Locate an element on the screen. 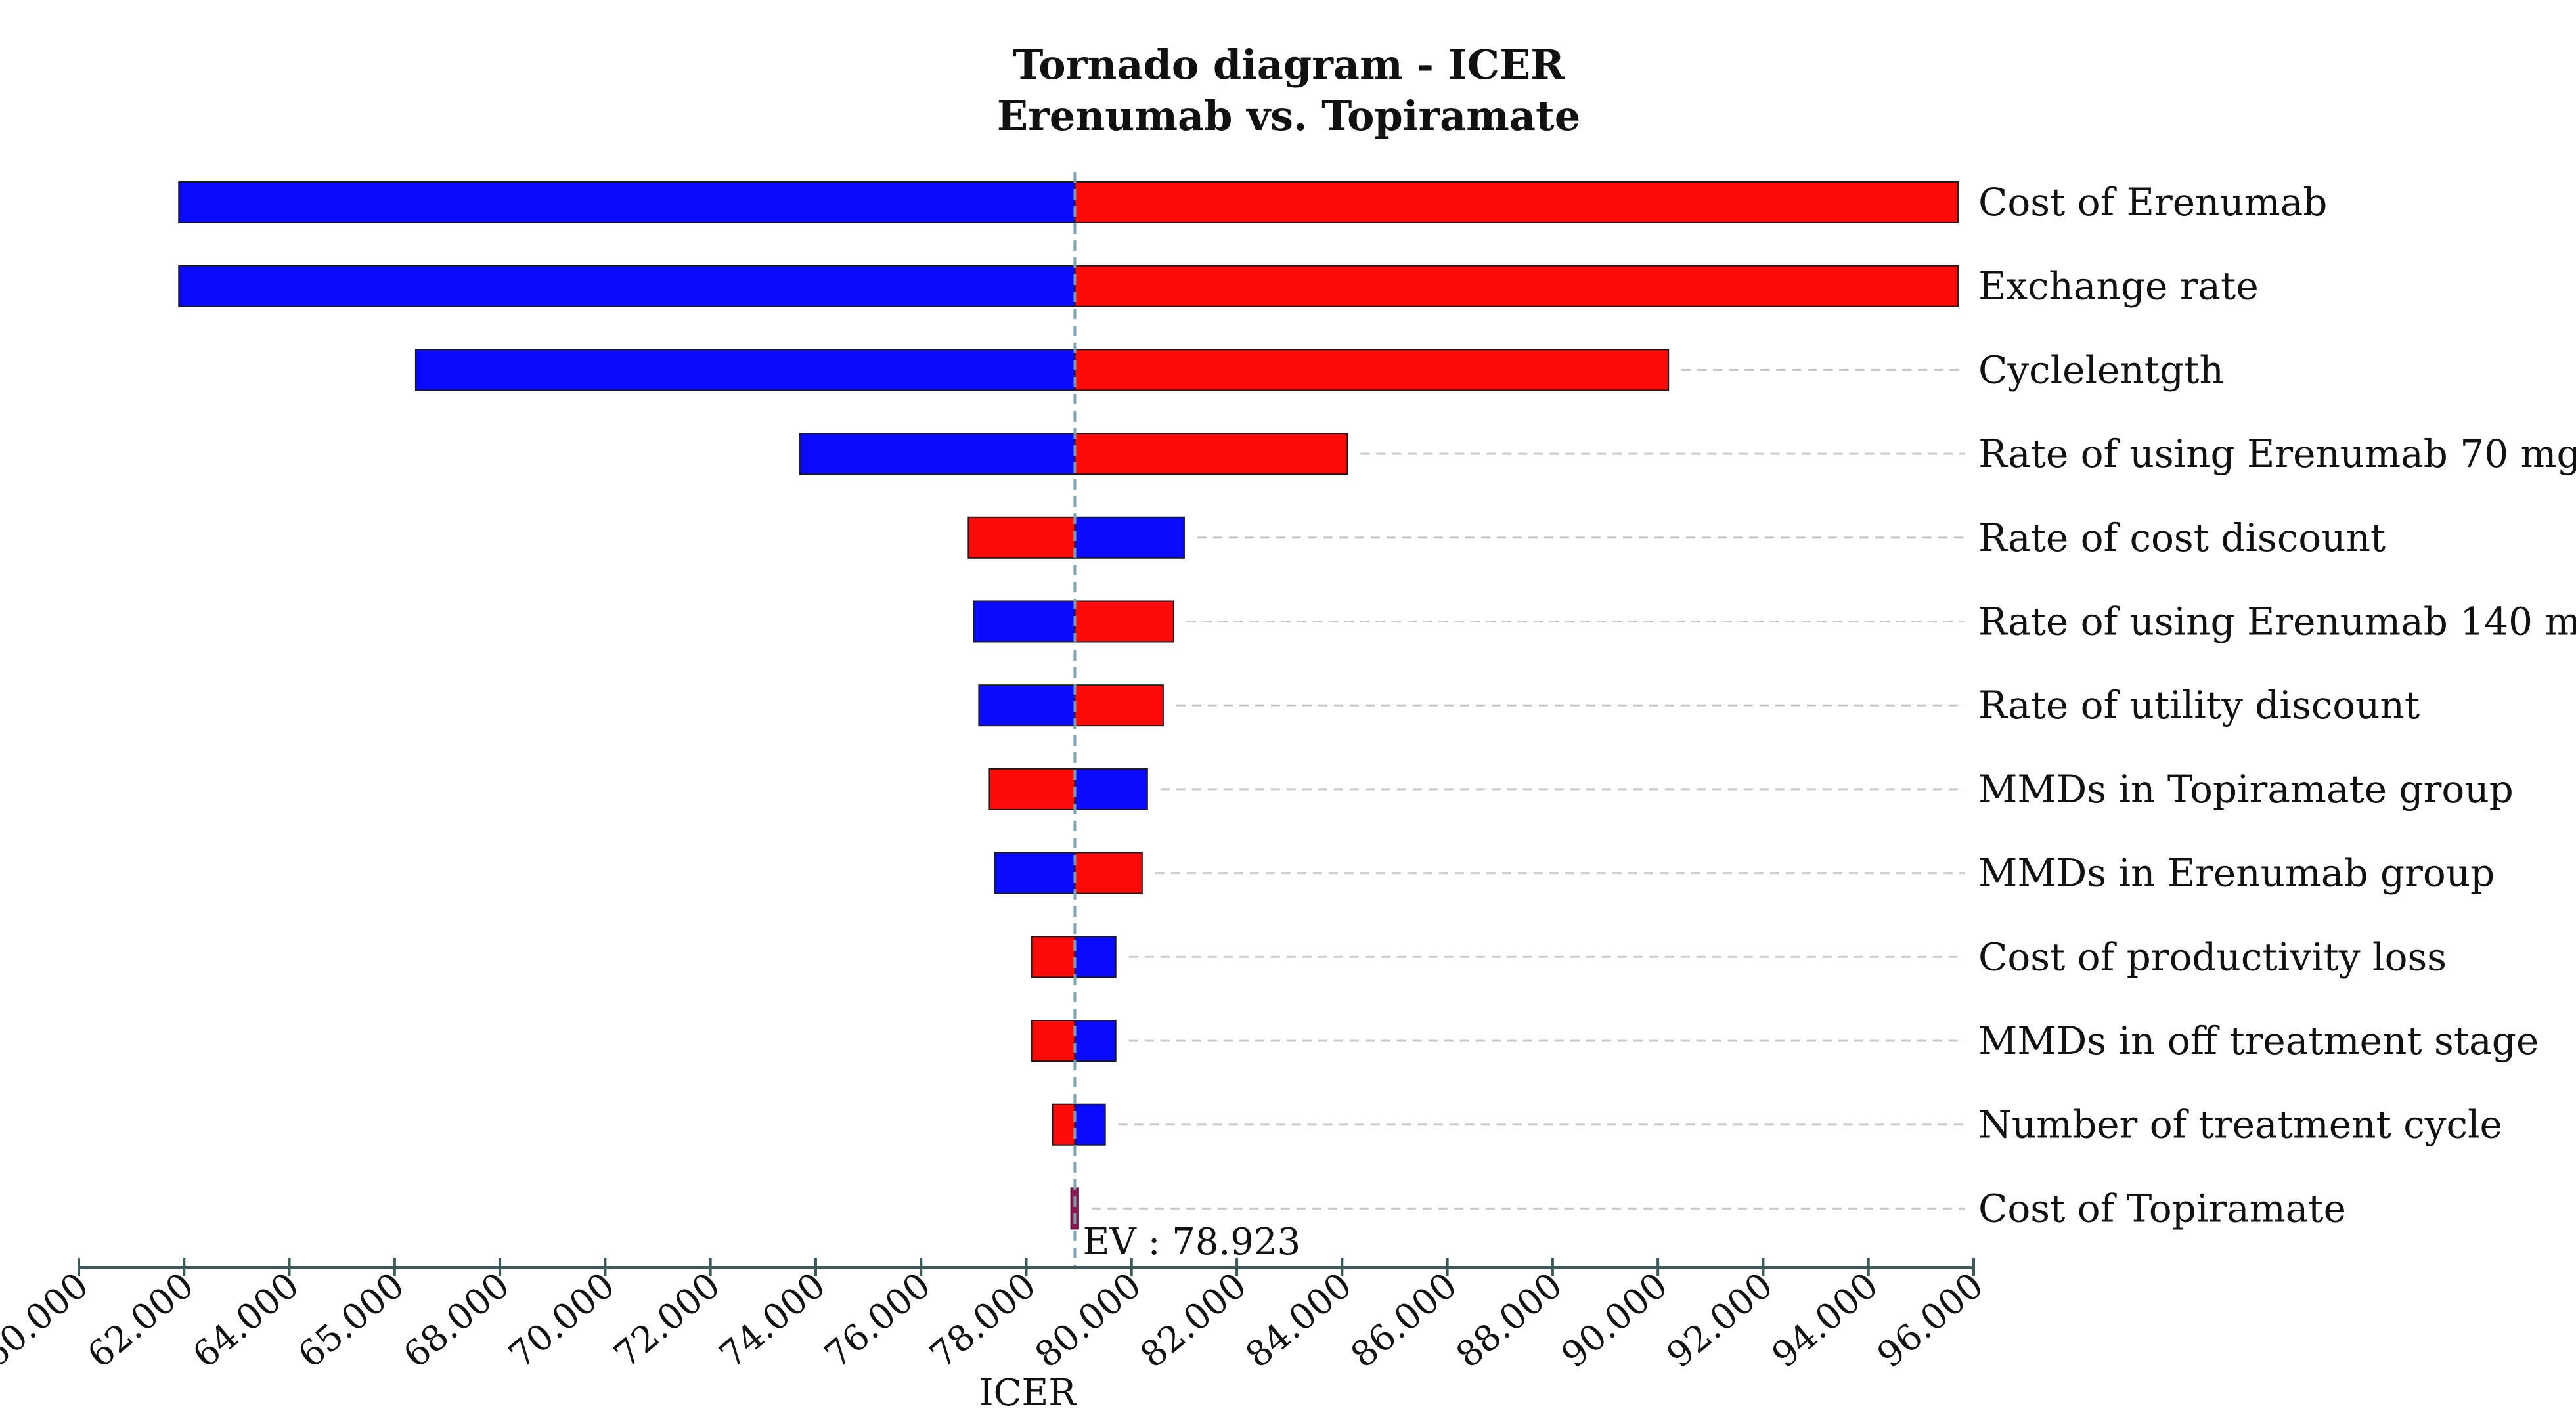  x-tick-label: 88.000 is located at coordinates (1509, 1320).